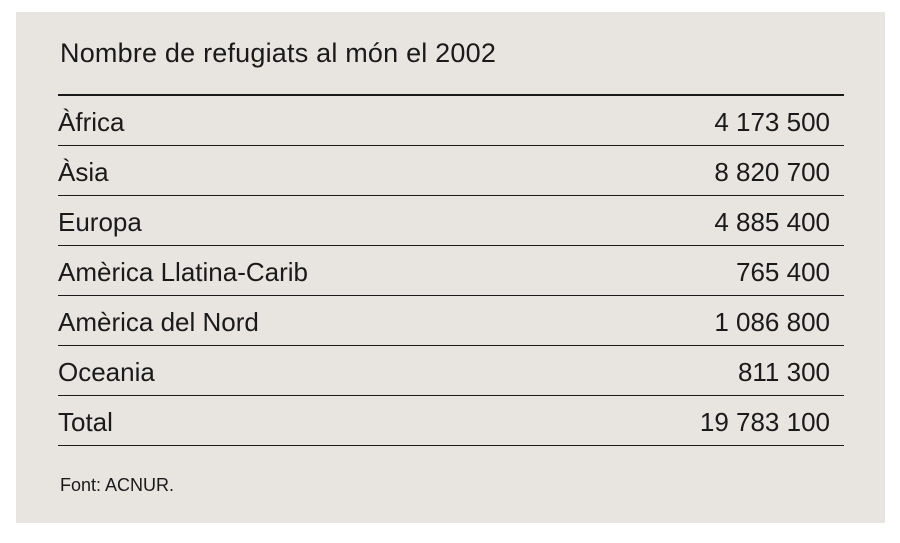  What do you see at coordinates (451, 221) in the screenshot?
I see `table-row-europe: Europa 4 885 400` at bounding box center [451, 221].